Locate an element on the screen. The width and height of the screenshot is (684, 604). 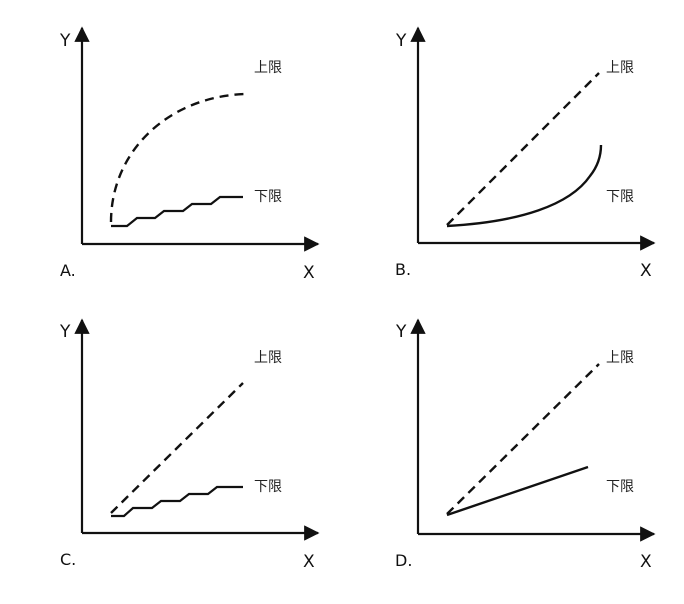
panel-a-x-label: X is located at coordinates (309, 273).